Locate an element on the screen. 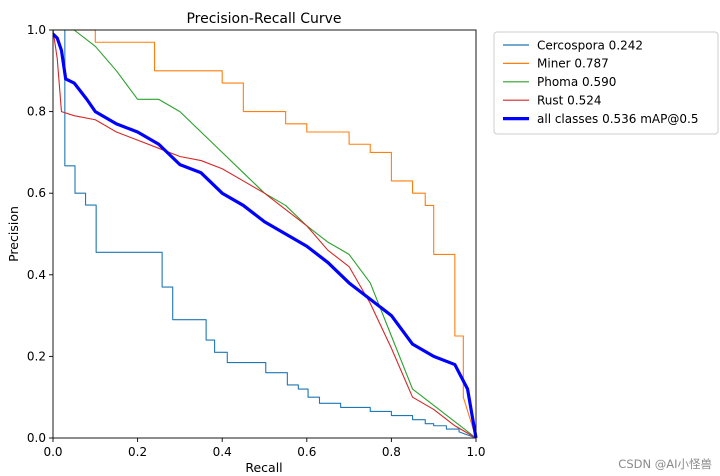  x-tick-label: 0.0 is located at coordinates (52, 452).